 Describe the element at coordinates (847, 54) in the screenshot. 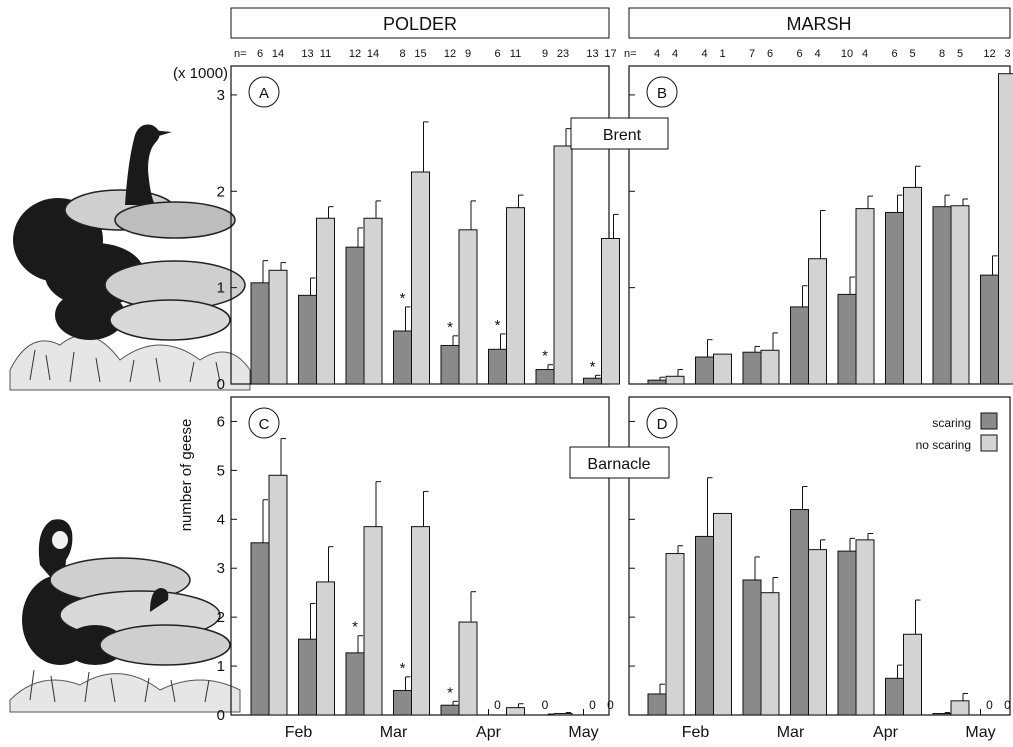

I see `n-value: 10` at that location.